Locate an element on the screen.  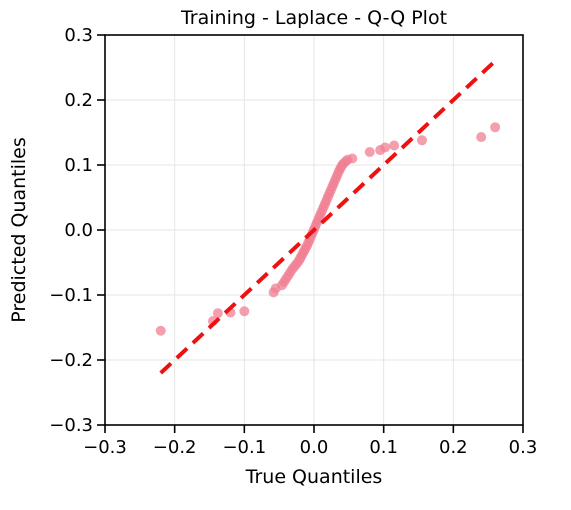
x-tick-label: −0.3 is located at coordinates (105, 447).